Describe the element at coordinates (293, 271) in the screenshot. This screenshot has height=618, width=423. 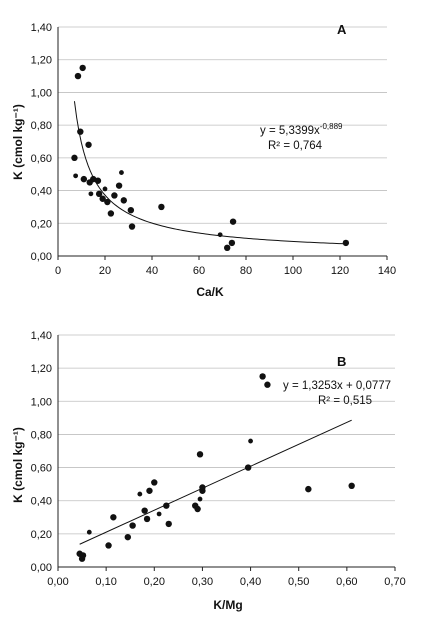
I see `x-tick-label: 100` at that location.